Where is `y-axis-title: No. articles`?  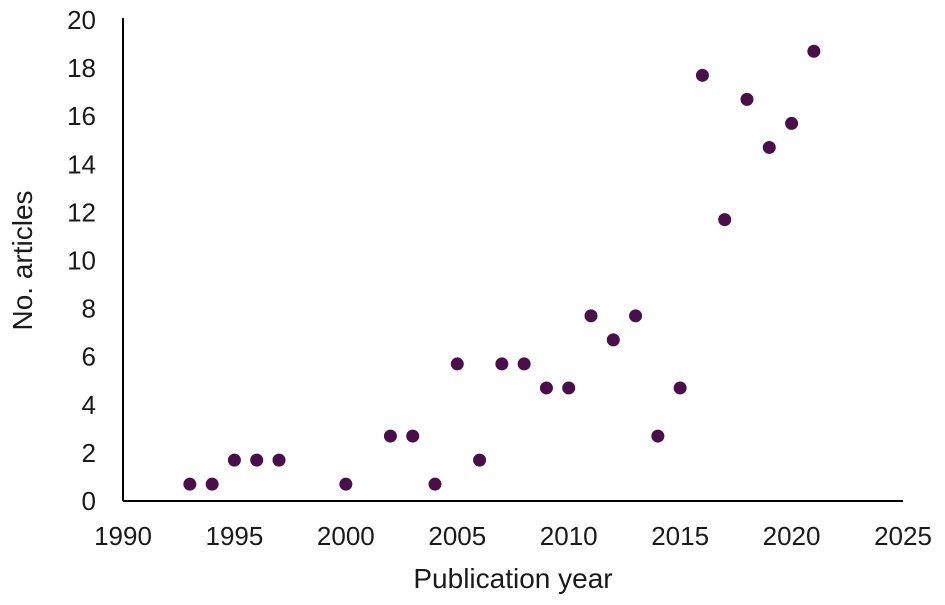
y-axis-title: No. articles is located at coordinates (22, 260).